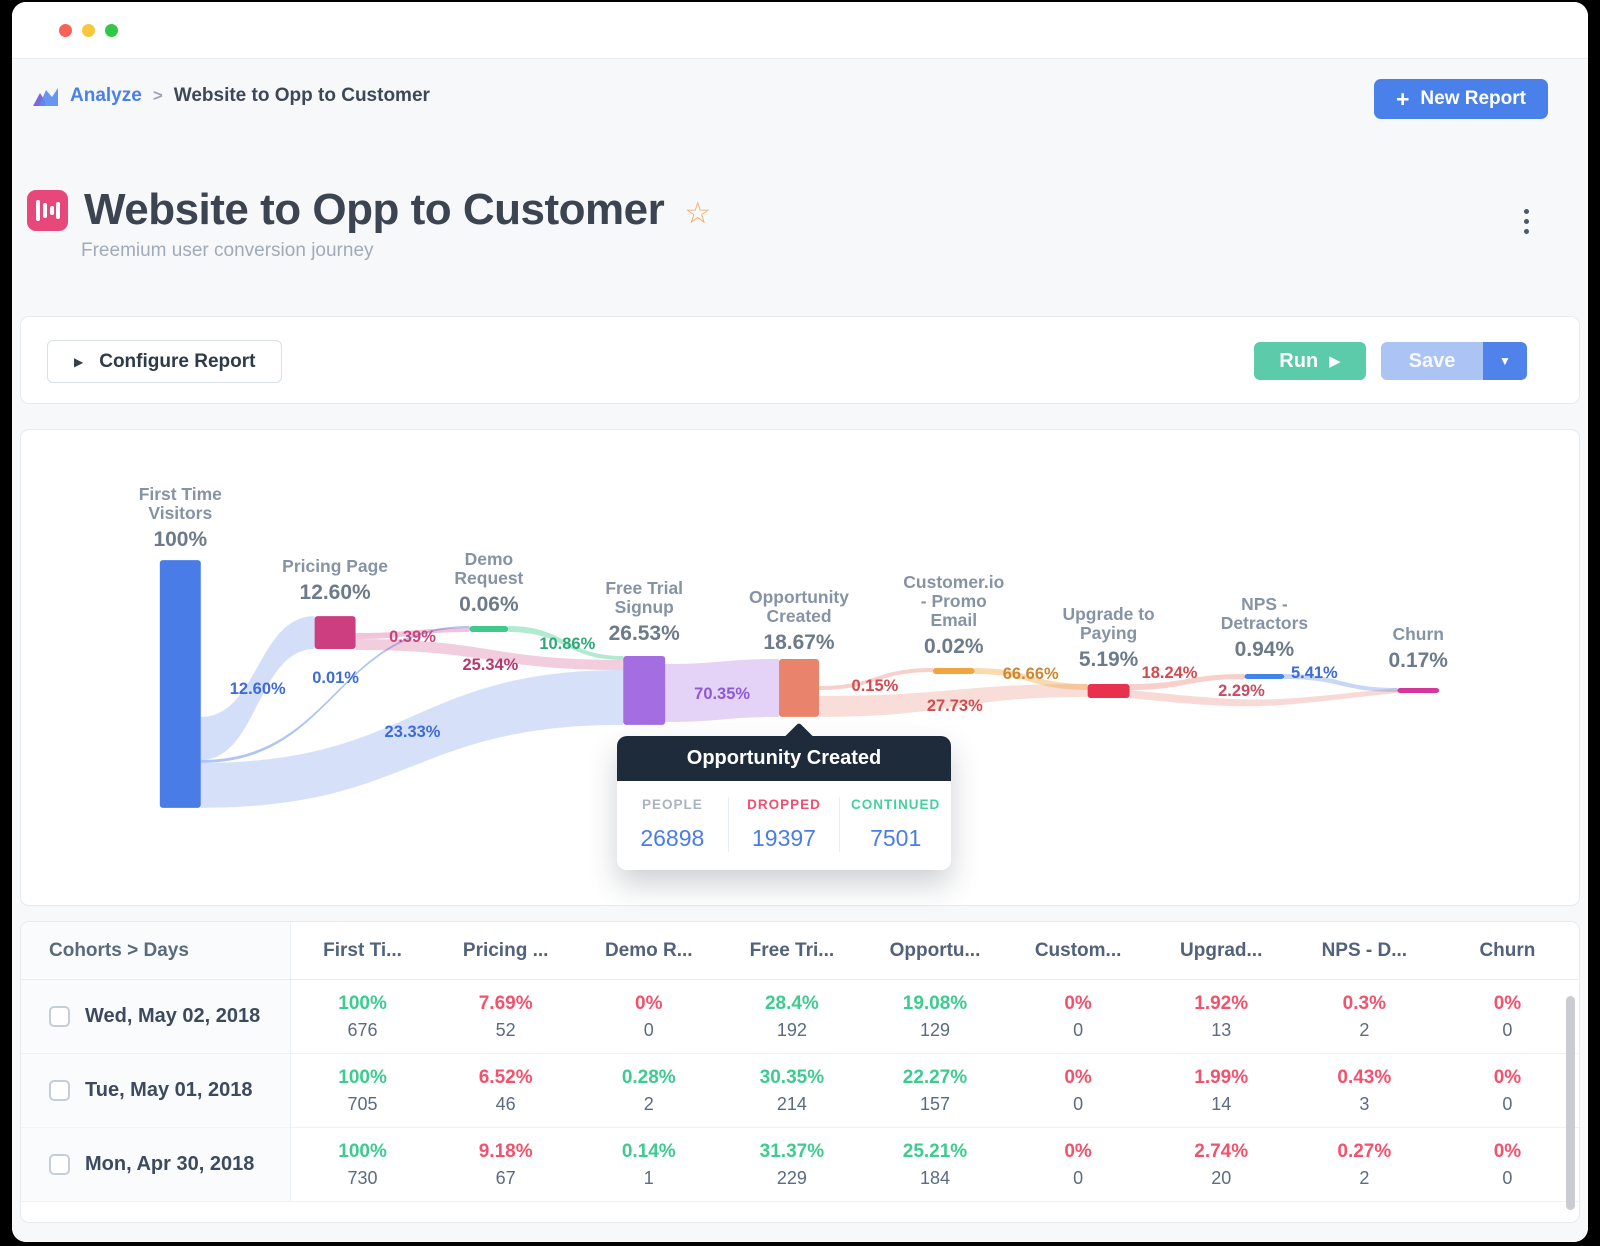  I want to click on maximize-window-button, so click(111, 30).